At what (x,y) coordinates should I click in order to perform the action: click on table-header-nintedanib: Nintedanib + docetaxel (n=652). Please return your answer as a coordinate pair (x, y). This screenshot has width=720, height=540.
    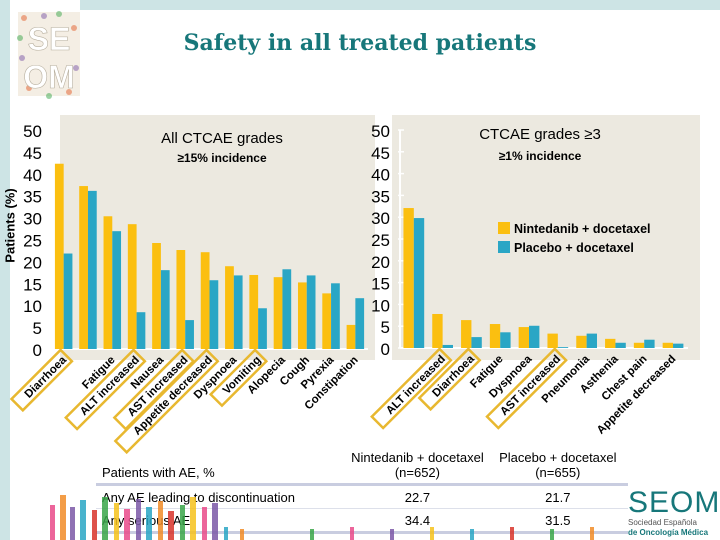
    Looking at the image, I should click on (417, 465).